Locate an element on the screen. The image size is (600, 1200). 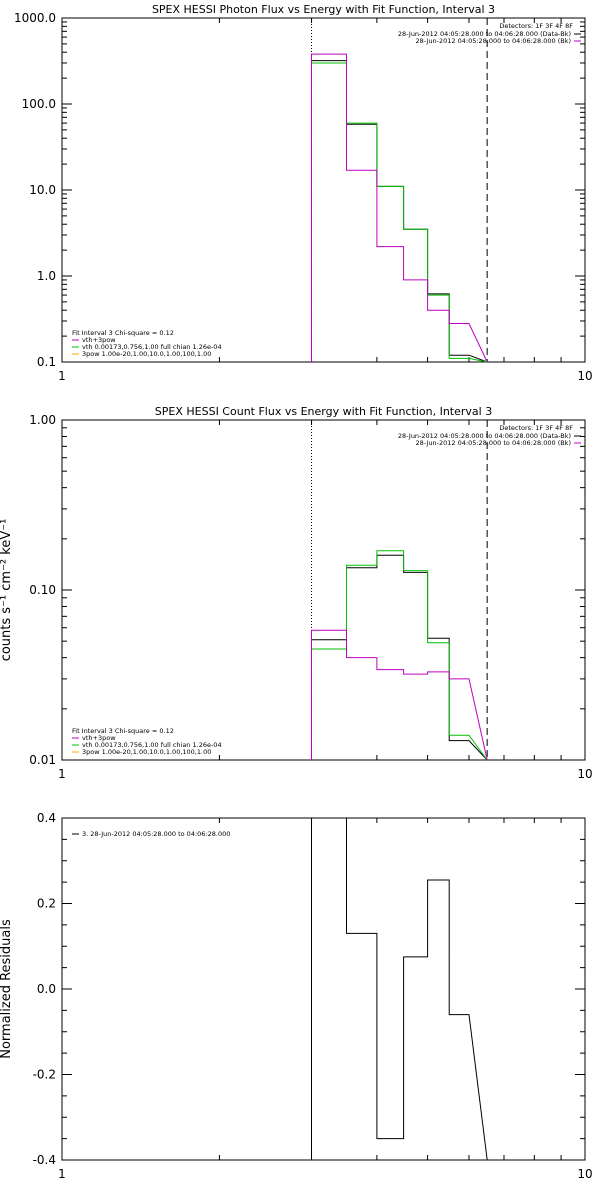
y-tick-label: 0.2 is located at coordinates (46, 904).